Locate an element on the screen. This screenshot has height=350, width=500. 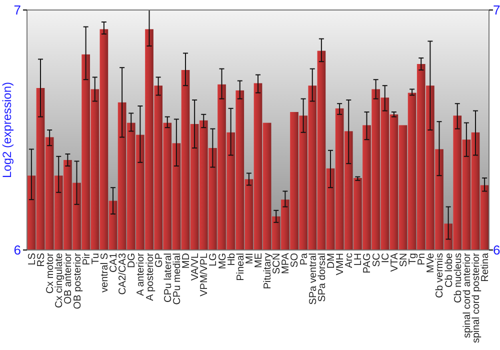
x-tick-label: IC is located at coordinates (386, 258).